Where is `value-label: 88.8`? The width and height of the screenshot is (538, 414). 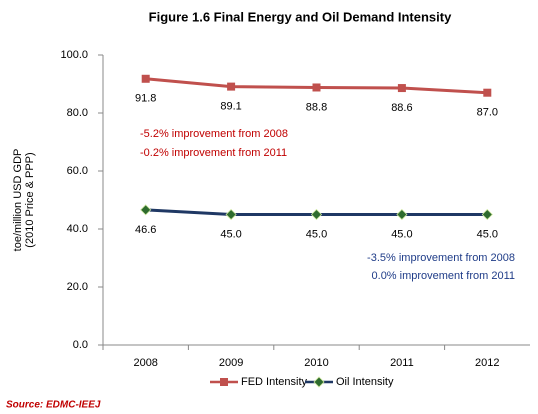
value-label: 88.8 is located at coordinates (316, 107).